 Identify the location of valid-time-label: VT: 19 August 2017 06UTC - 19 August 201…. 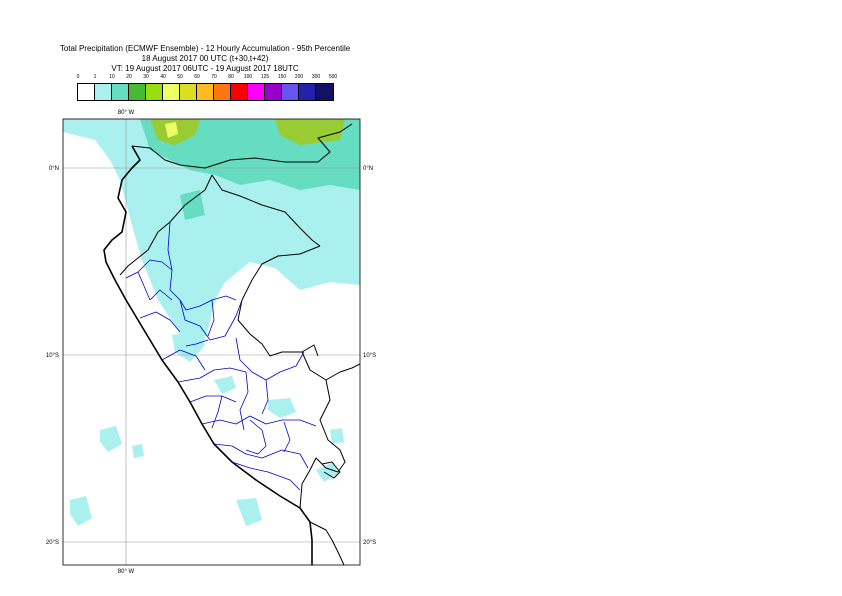
(205, 68).